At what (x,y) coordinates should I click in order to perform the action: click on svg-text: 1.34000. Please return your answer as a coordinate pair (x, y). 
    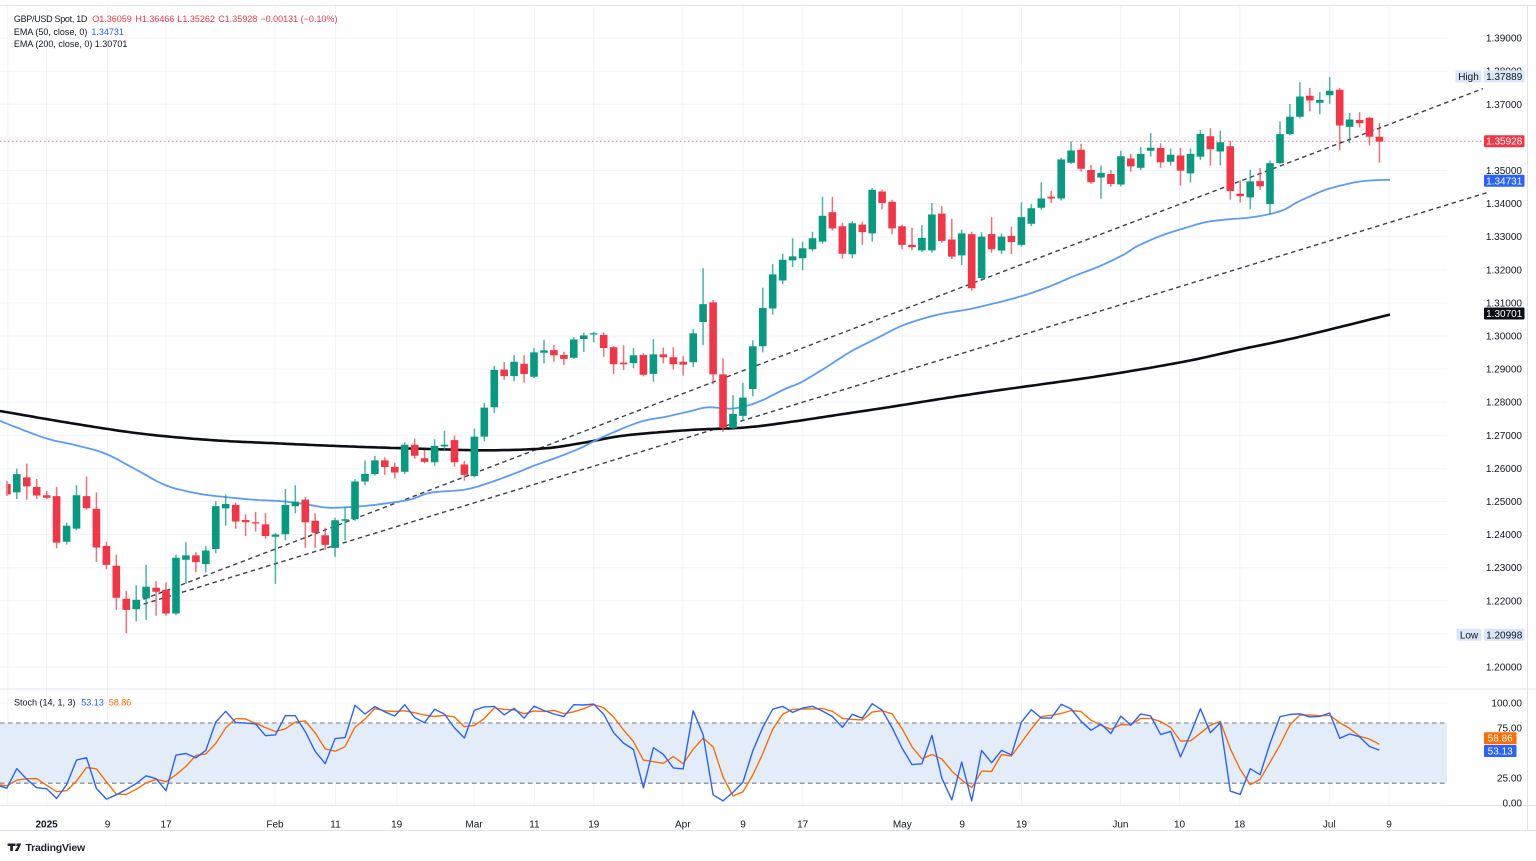
    Looking at the image, I should click on (1504, 204).